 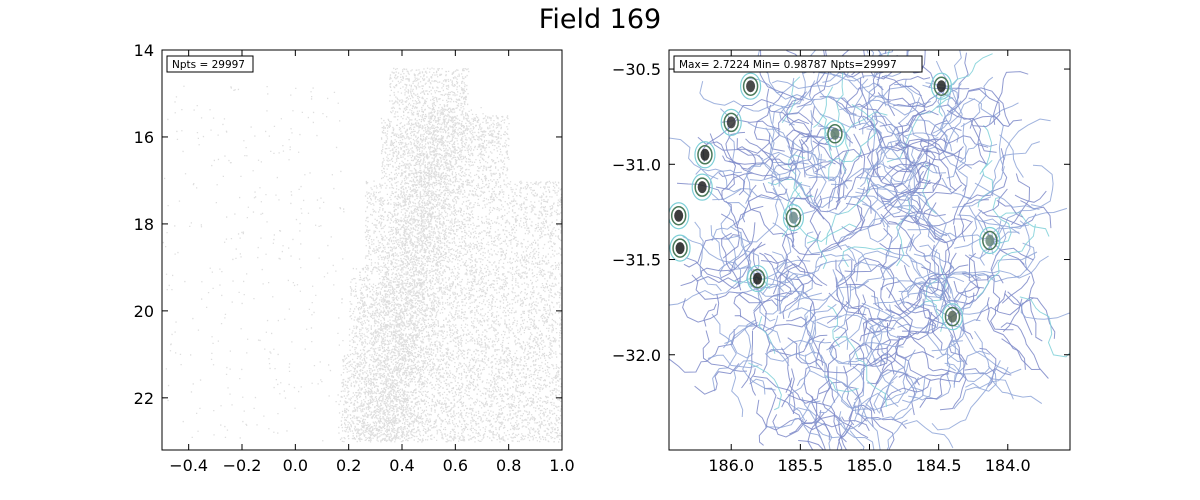 What do you see at coordinates (508, 465) in the screenshot?
I see `left-xtick-label: 0.8` at bounding box center [508, 465].